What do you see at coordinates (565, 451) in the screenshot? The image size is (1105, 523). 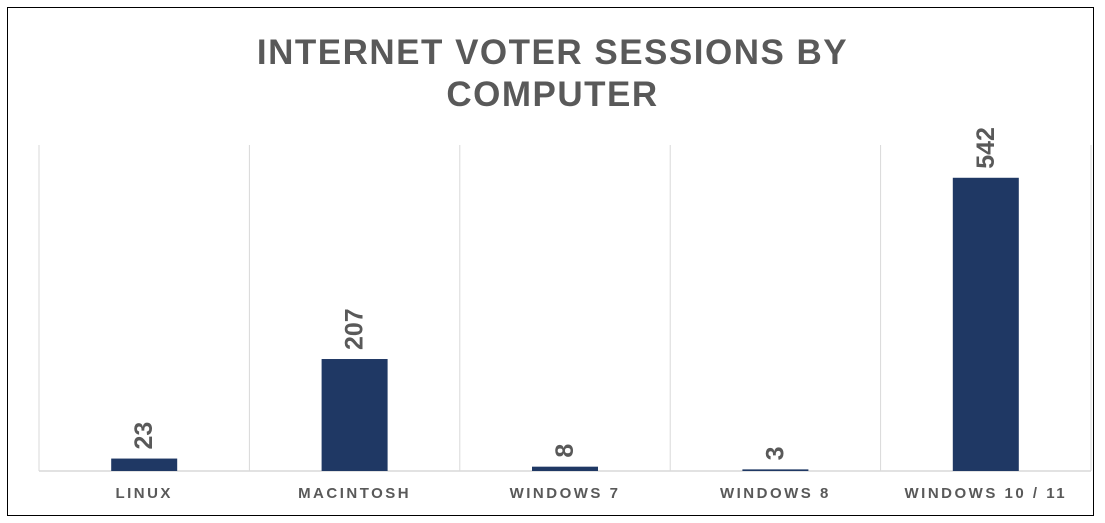 I see `data-label: 8` at bounding box center [565, 451].